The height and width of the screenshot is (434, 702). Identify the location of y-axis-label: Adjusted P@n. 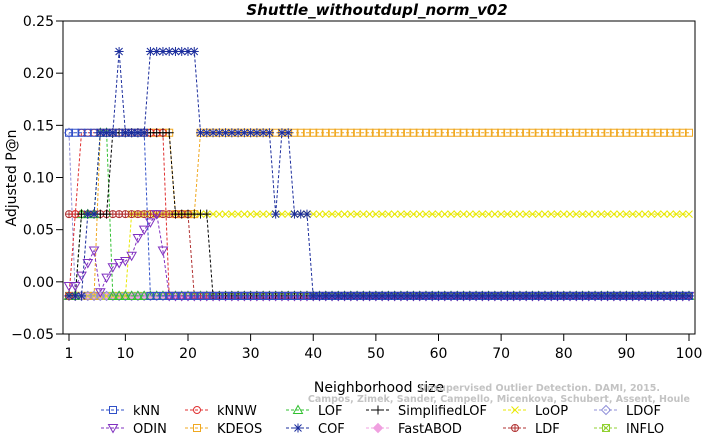
(12, 177).